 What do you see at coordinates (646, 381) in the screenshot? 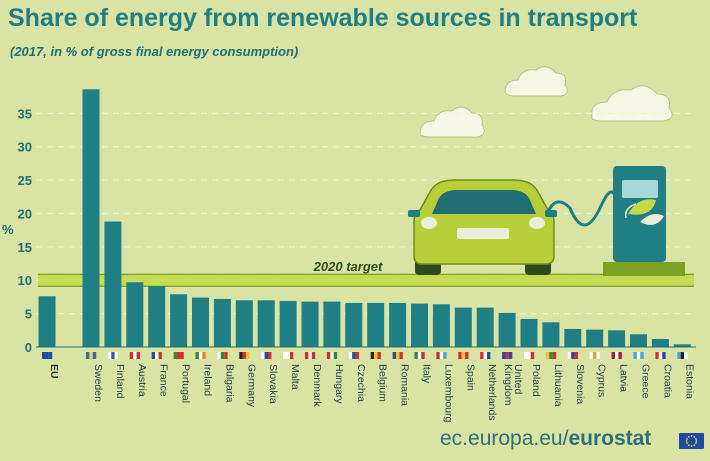
I see `x-tick-label: Greece` at bounding box center [646, 381].